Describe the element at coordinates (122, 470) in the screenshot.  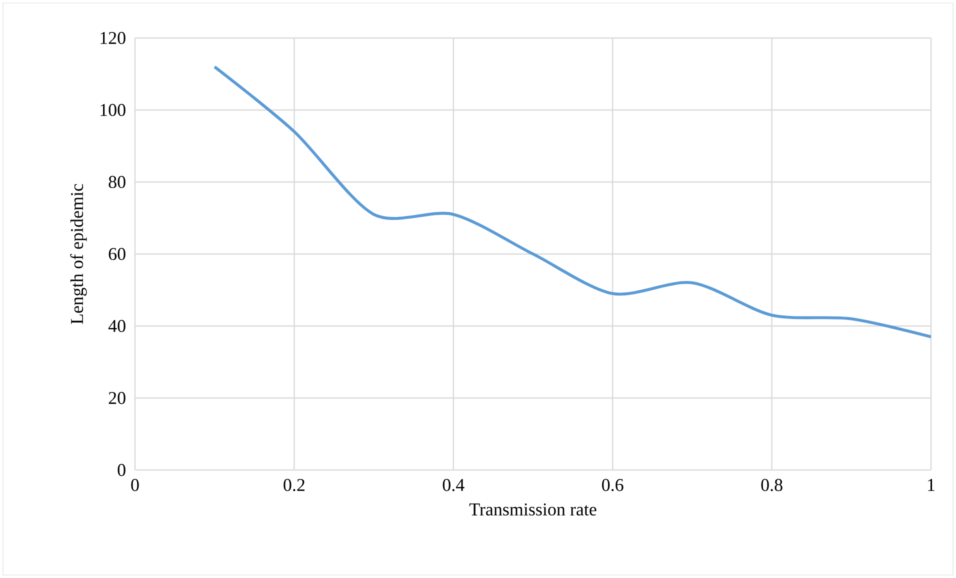
I see `y-tick-label: 0` at that location.